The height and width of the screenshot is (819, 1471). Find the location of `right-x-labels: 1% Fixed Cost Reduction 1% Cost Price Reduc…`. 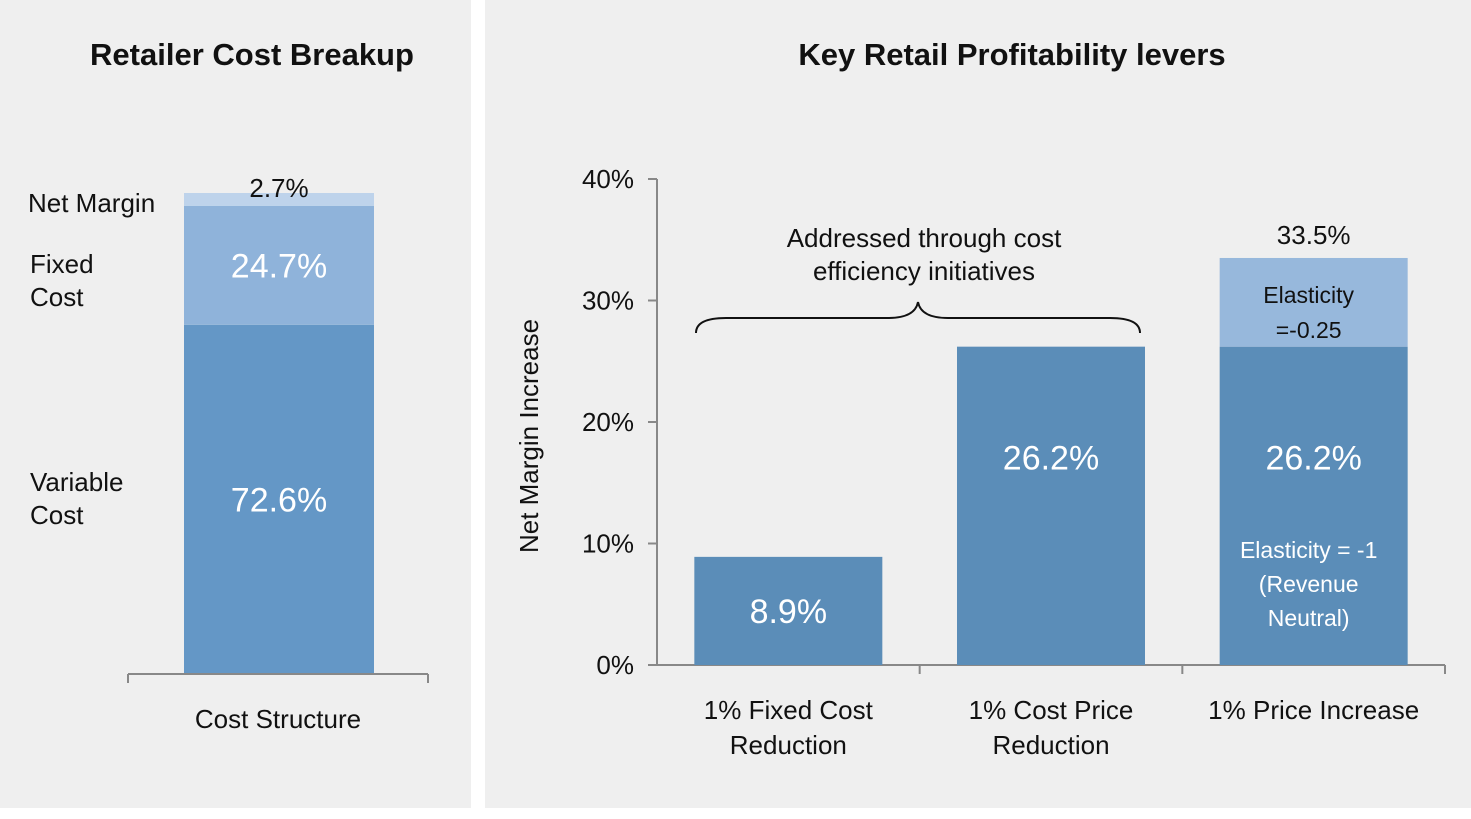

right-x-labels: 1% Fixed Cost Reduction 1% Cost Price Reduc… is located at coordinates (1061, 727).